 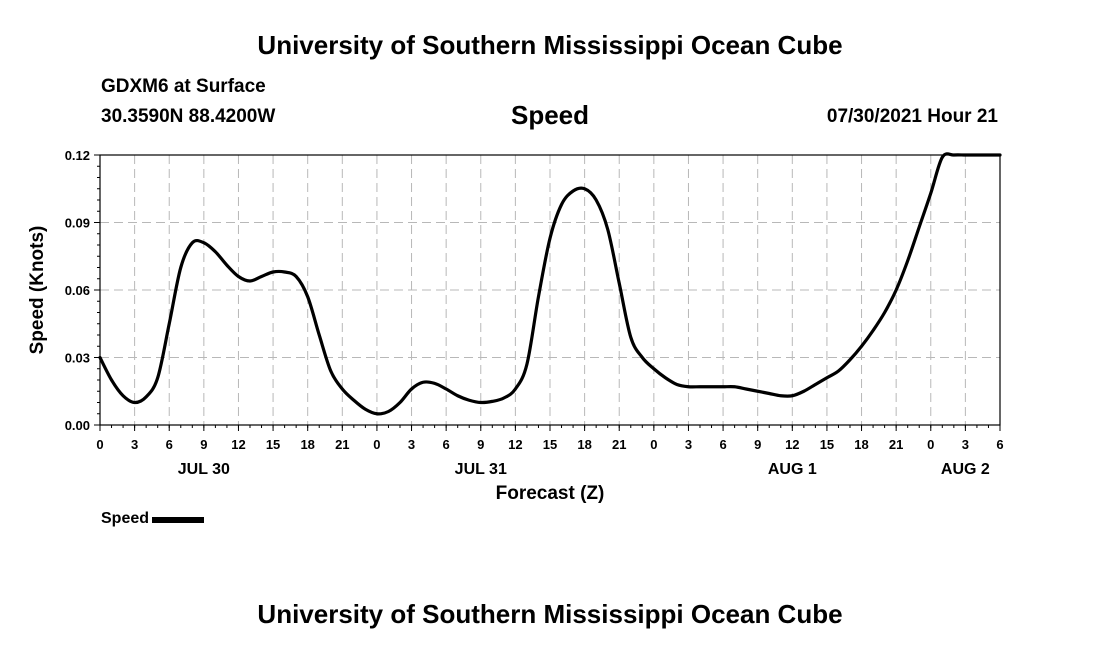 I want to click on station-label: GDXM6 at Surface, so click(x=183, y=86).